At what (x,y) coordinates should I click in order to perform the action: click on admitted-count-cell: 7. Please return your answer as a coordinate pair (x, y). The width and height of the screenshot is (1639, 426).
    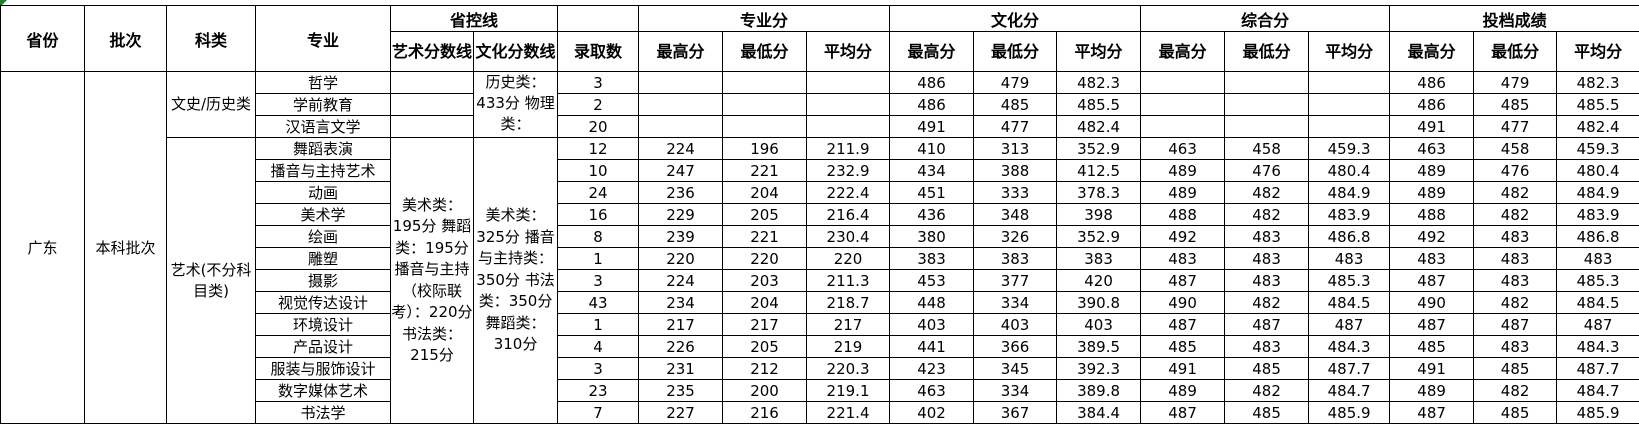
    Looking at the image, I should click on (598, 412).